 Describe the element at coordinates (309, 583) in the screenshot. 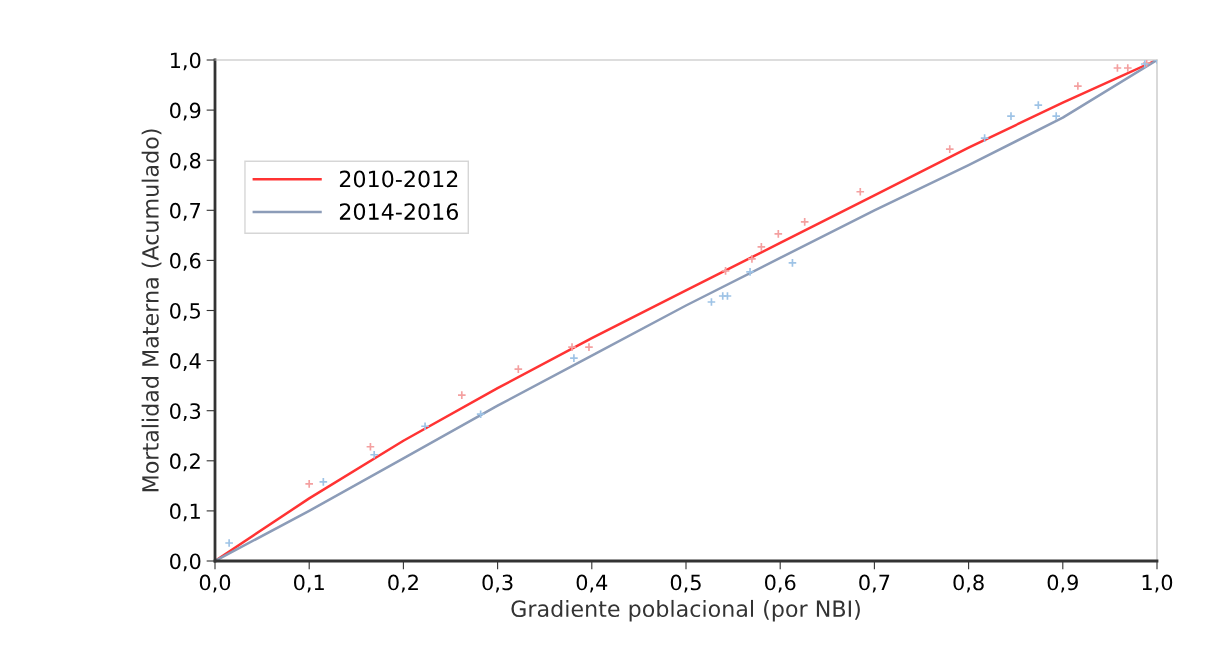

I see `x-tick-label: 0,1` at that location.